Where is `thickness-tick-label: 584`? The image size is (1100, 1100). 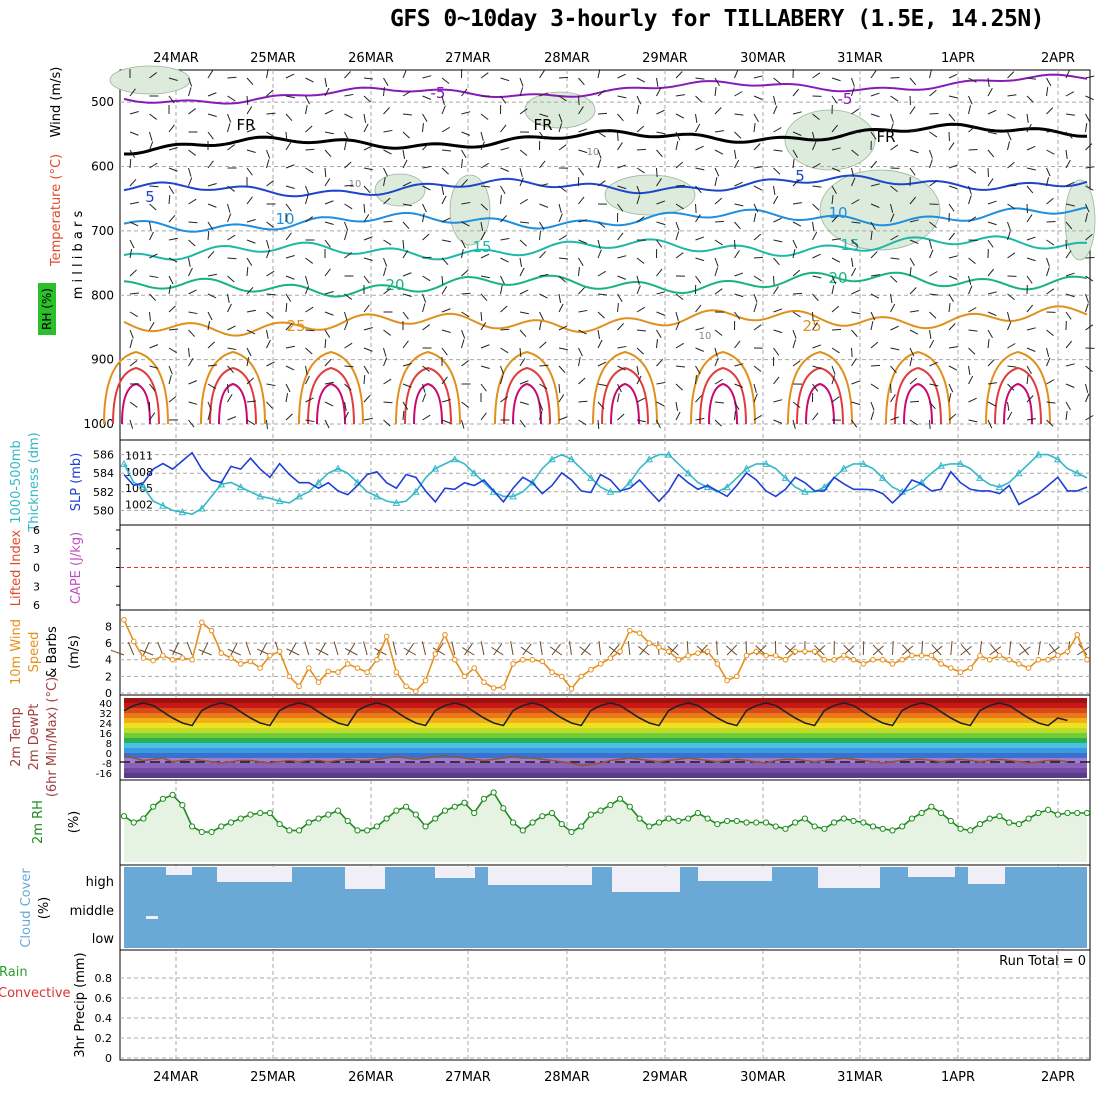
thickness-tick-label: 584 is located at coordinates (103, 473).